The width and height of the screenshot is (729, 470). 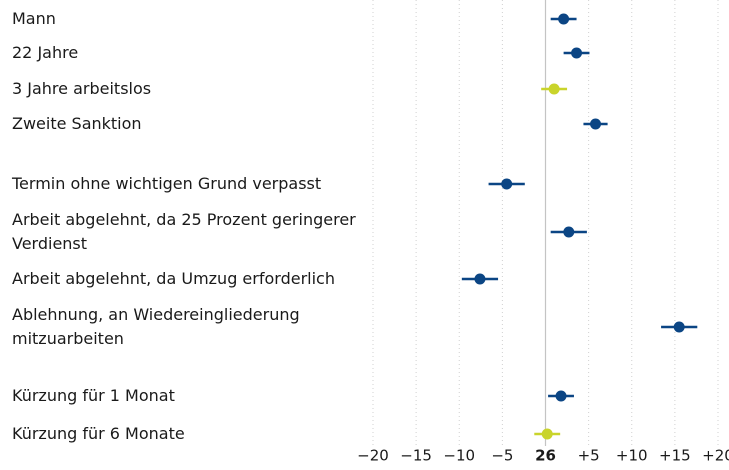 What do you see at coordinates (416, 456) in the screenshot?
I see `x-tick-label: −15` at bounding box center [416, 456].